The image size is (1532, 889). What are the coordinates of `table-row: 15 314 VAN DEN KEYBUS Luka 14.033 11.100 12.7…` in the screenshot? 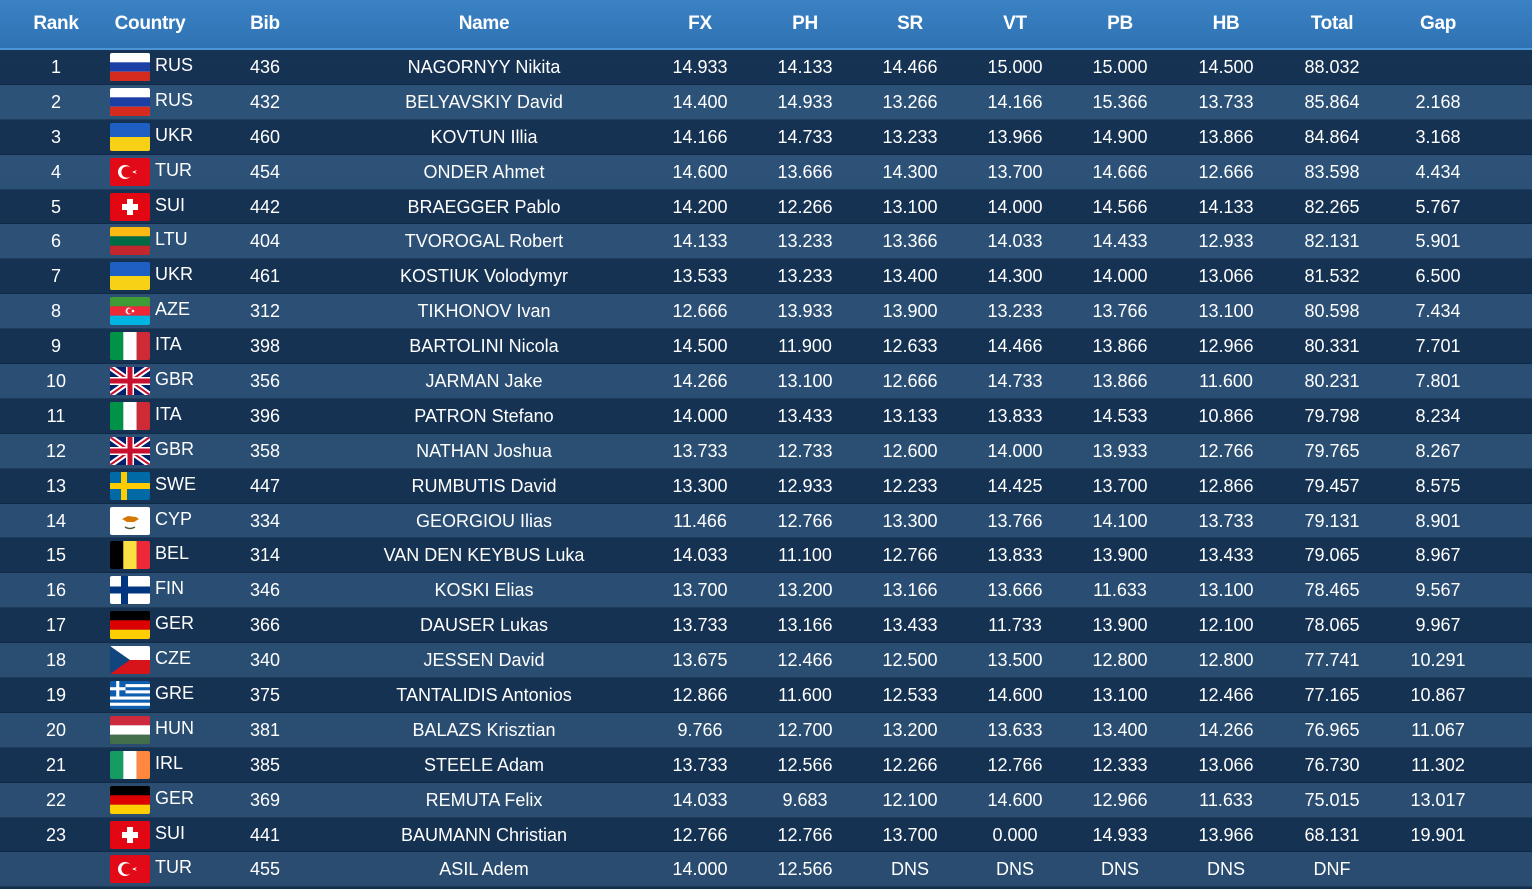 It's located at (766, 556).